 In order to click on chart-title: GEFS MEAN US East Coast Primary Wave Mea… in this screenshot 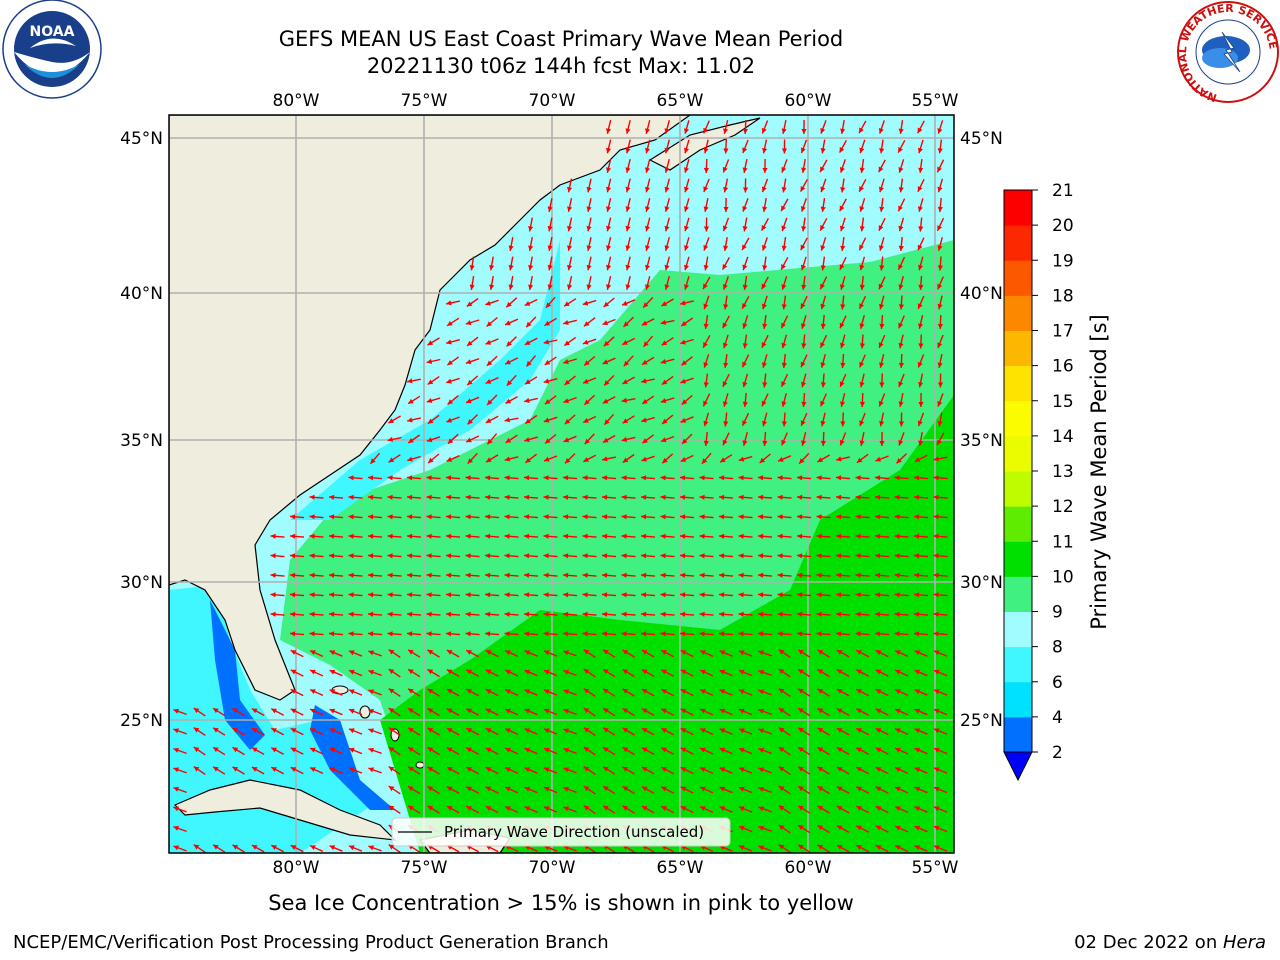, I will do `click(561, 39)`.